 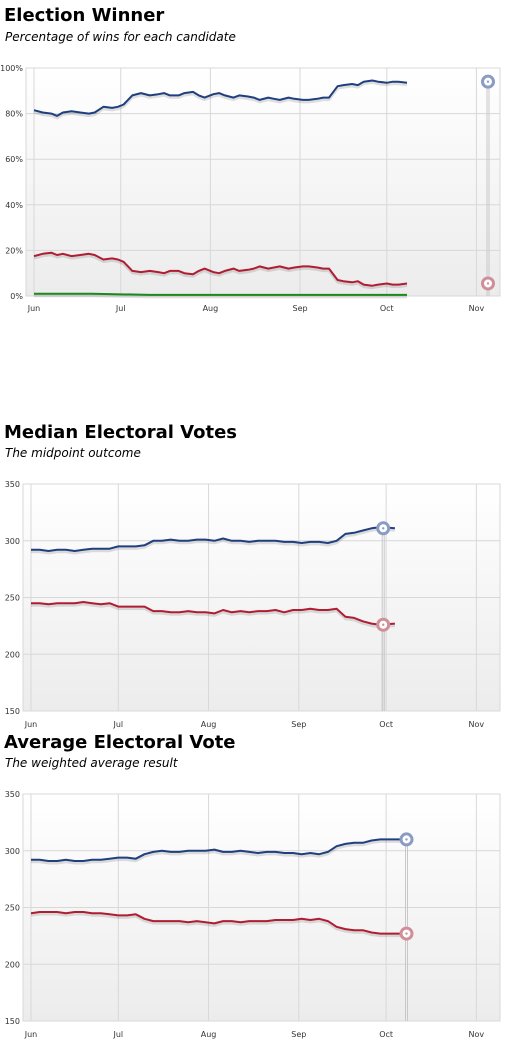 I want to click on chart-subtitle: The midpoint outcome, so click(x=73, y=453).